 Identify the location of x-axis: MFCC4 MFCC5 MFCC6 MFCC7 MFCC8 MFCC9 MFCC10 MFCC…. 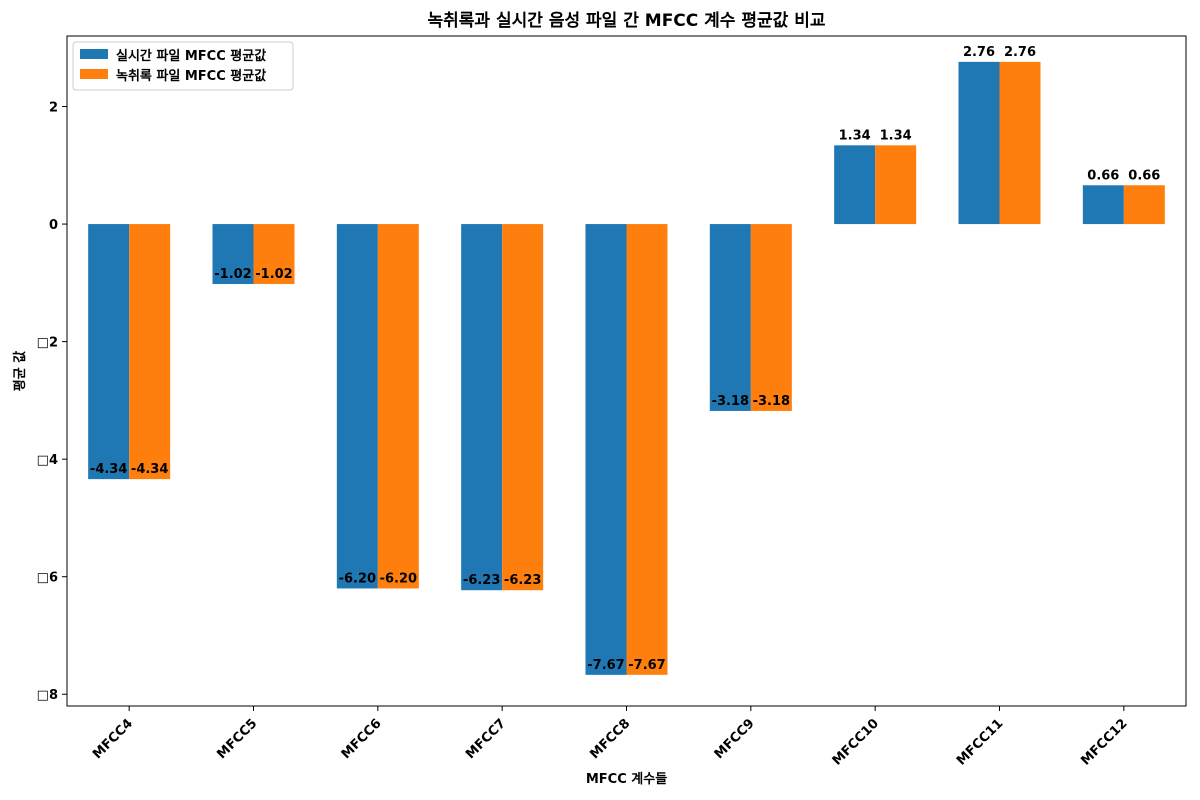
(610, 737).